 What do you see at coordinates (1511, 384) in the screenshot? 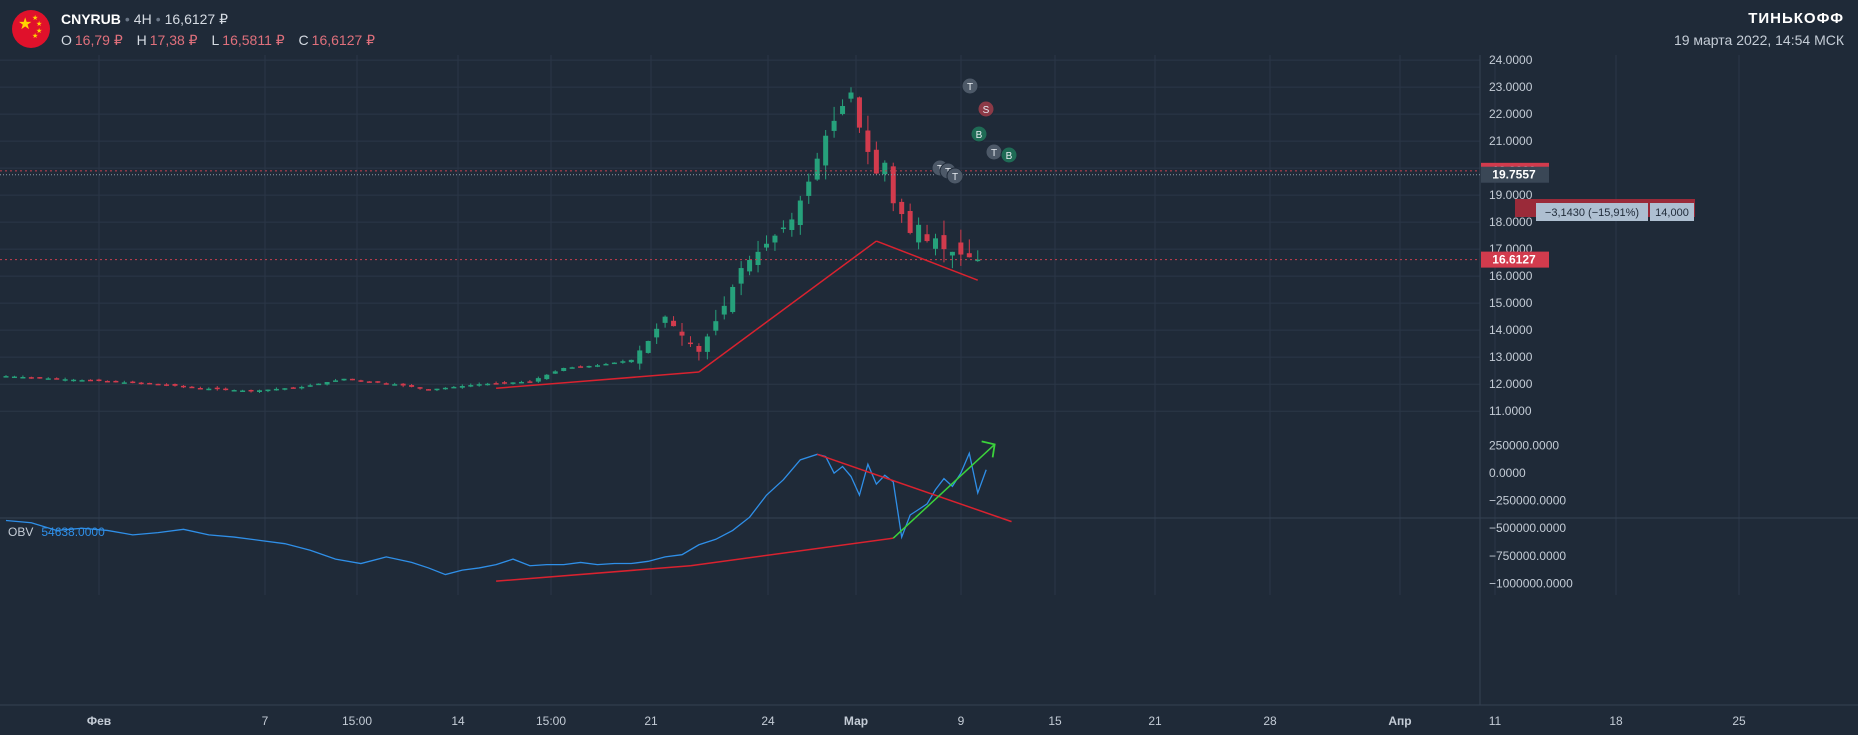
I see `price-tick-12: 12.0000` at bounding box center [1511, 384].